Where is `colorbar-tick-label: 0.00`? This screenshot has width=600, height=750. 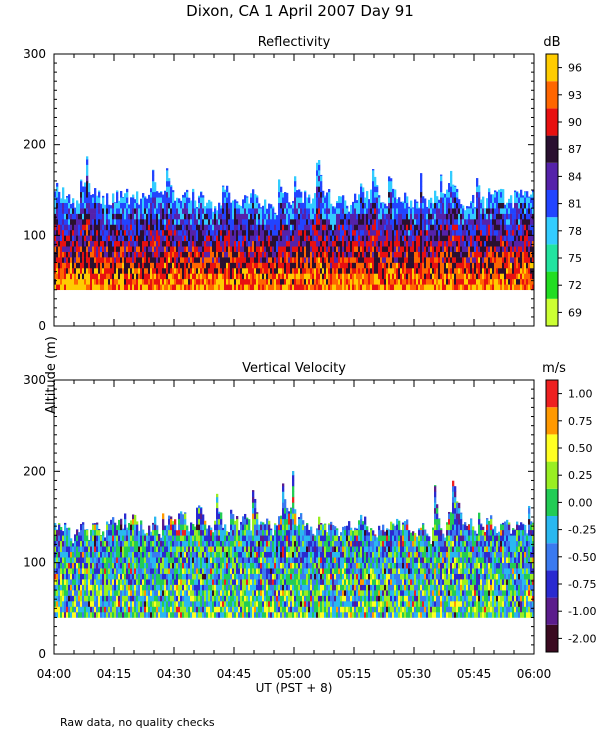
colorbar-tick-label: 0.00 is located at coordinates (580, 502).